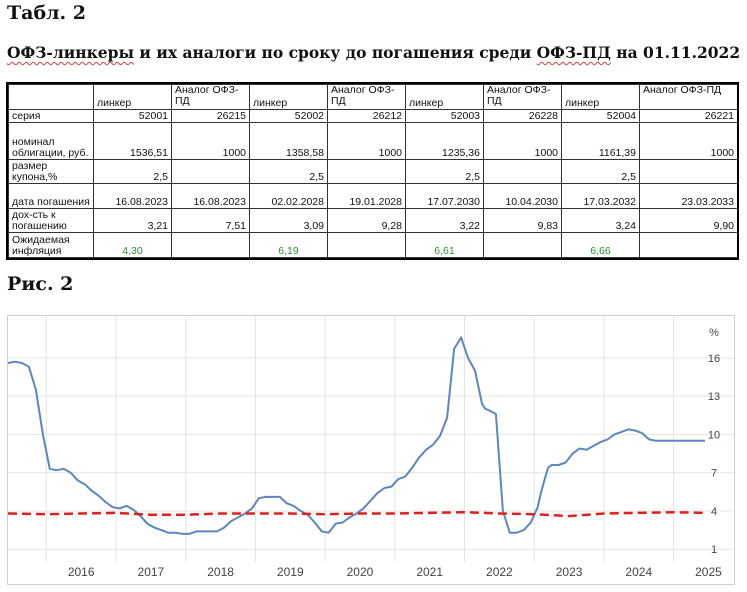  Describe the element at coordinates (290, 572) in the screenshot. I see `x-tick-label: 2019` at that location.